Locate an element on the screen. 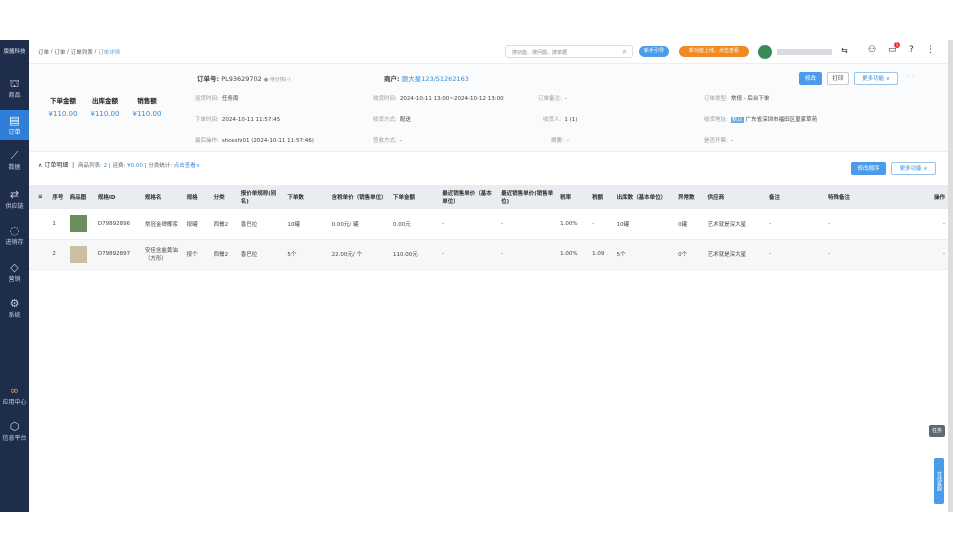  sidebar-item-marketing: ◇ 营销 is located at coordinates (14, 273).